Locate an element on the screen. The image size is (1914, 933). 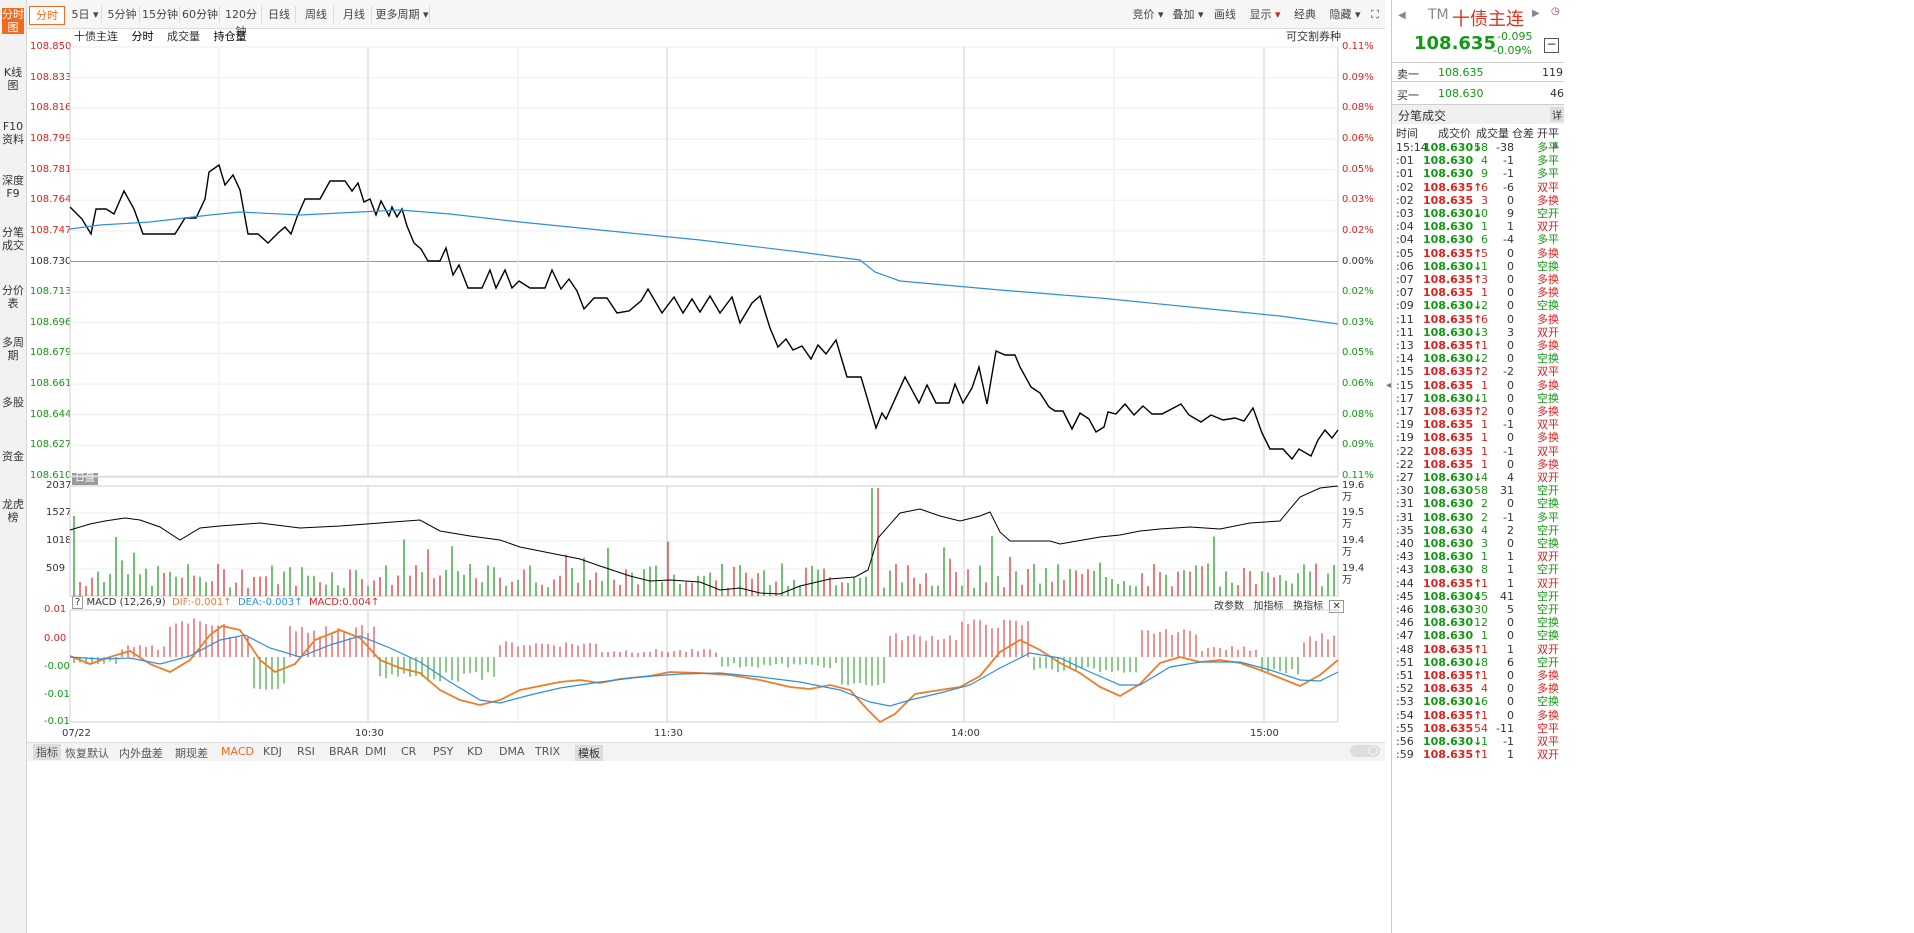
tick-cell: 6 is located at coordinates (1484, 240).